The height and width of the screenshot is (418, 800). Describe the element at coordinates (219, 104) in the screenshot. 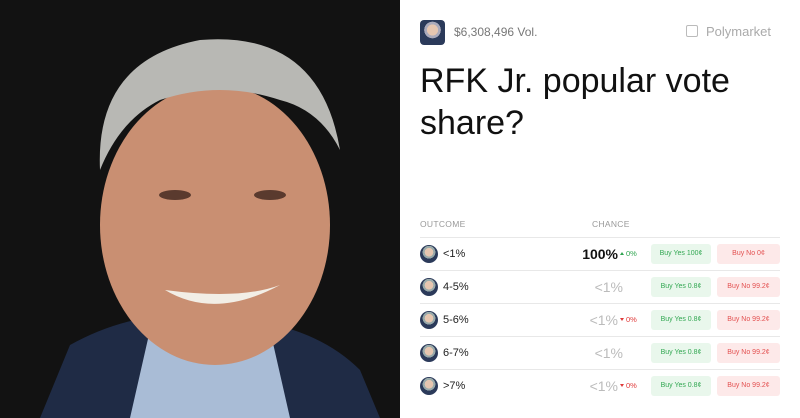

I see `hair` at that location.